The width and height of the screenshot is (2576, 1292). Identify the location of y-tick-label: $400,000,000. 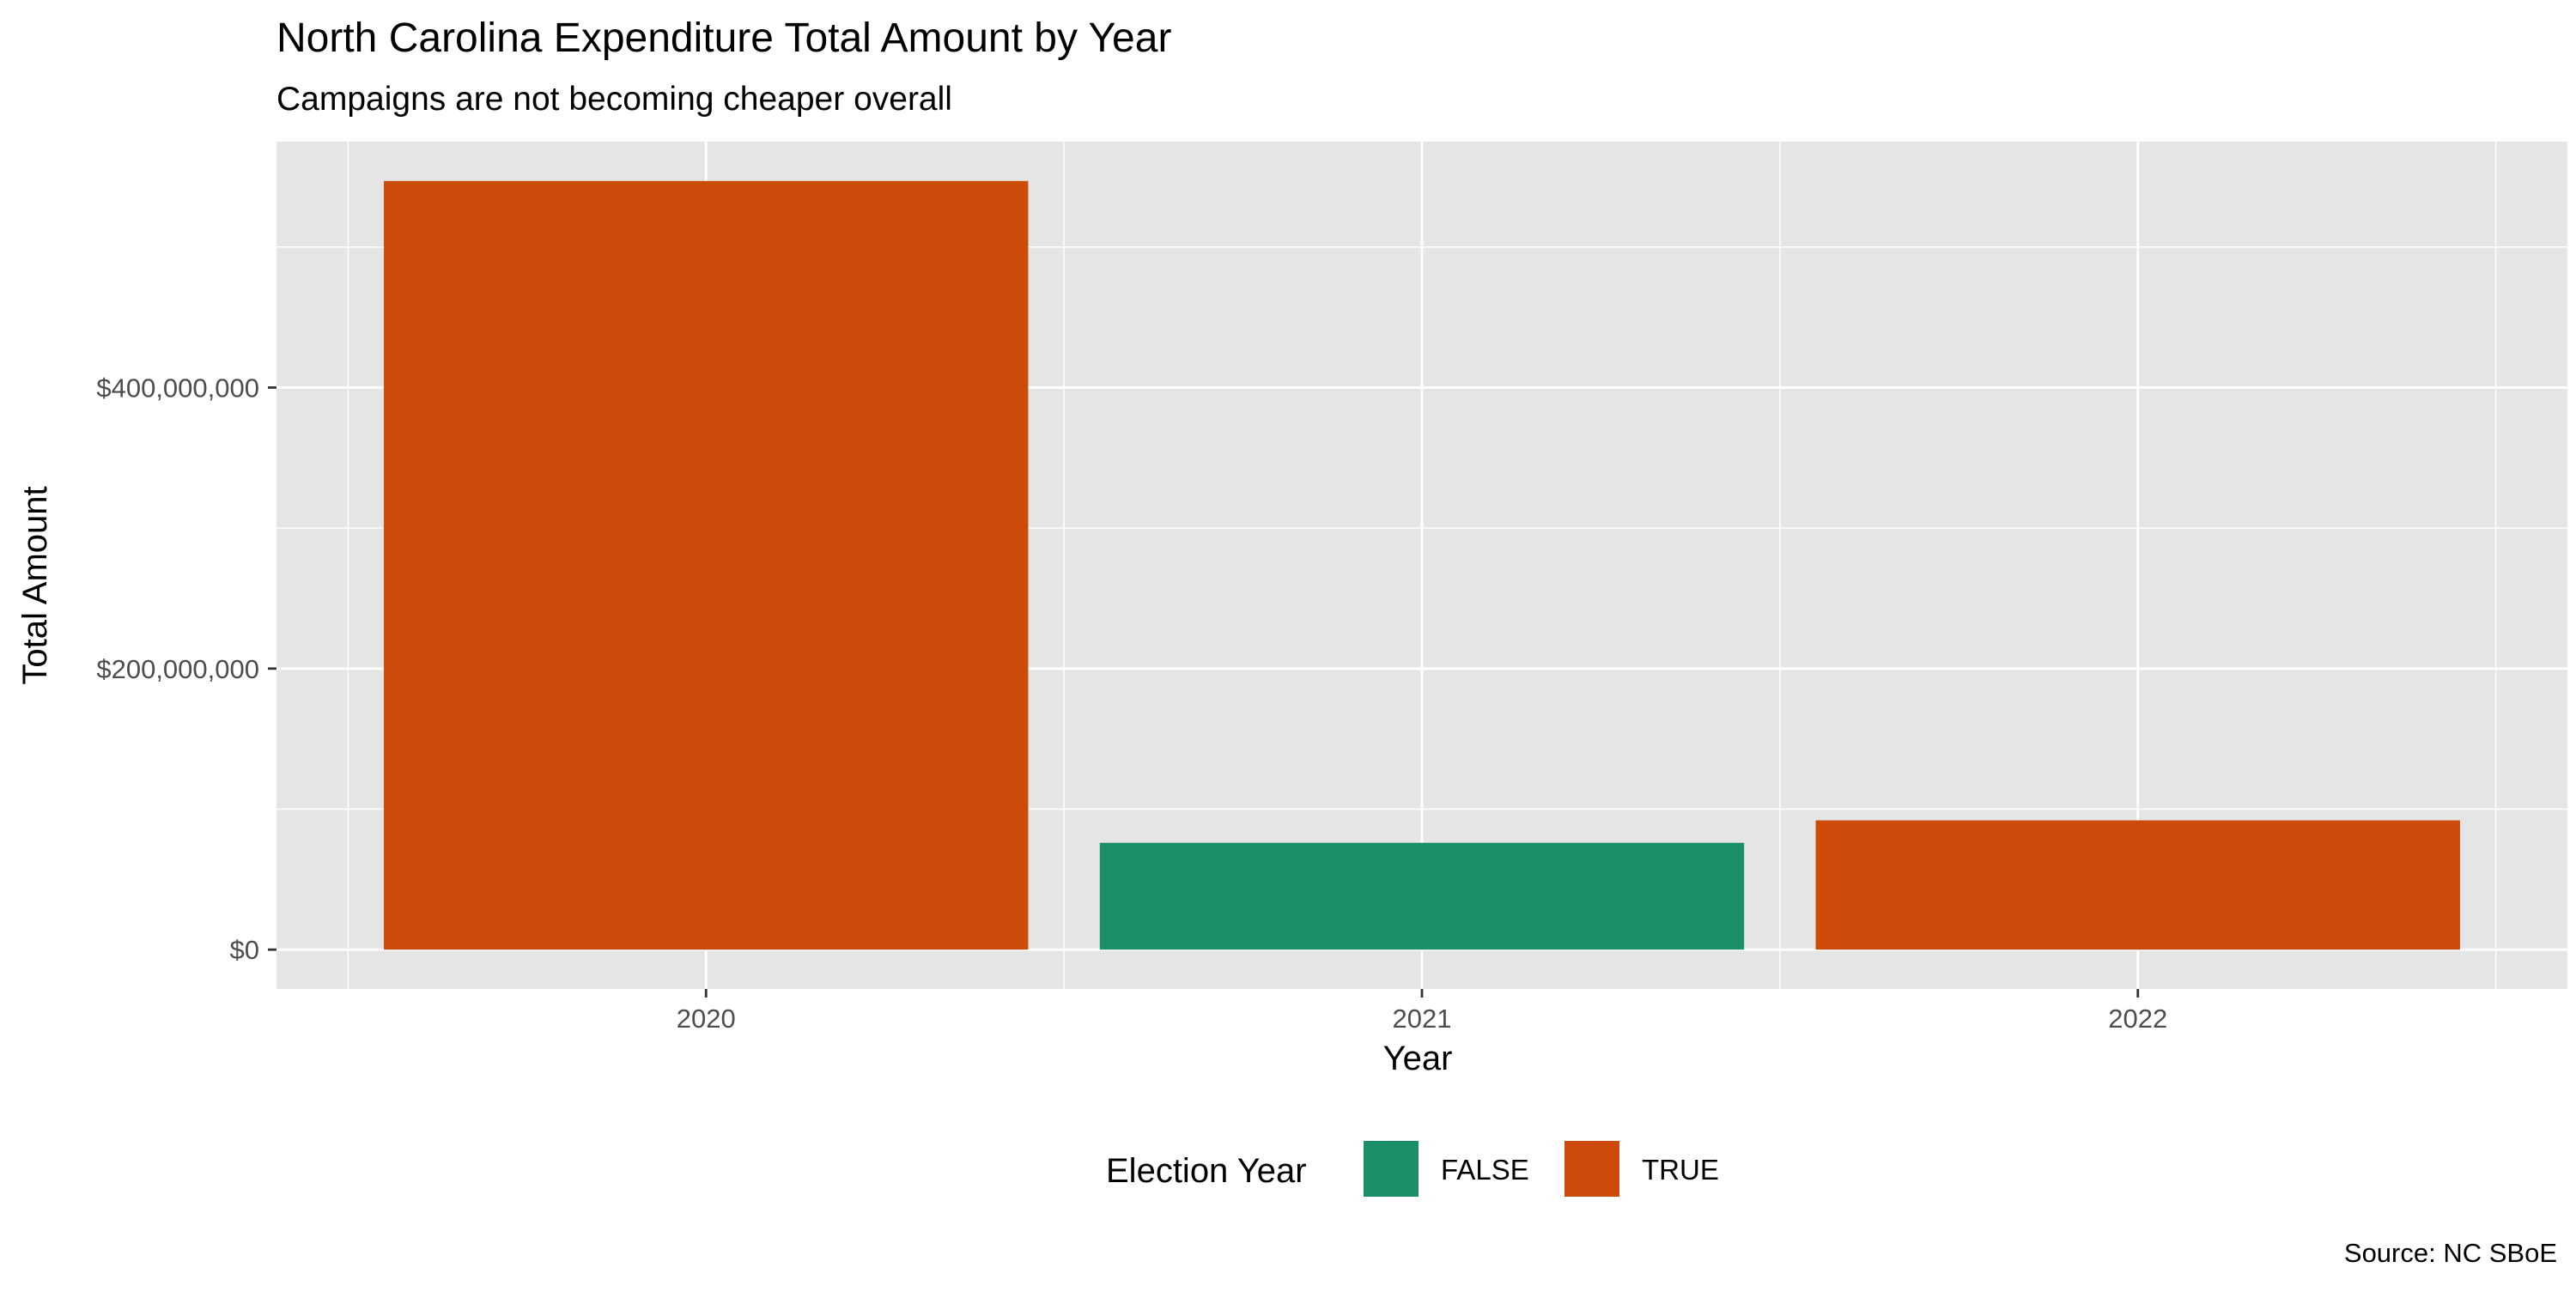
(177, 388).